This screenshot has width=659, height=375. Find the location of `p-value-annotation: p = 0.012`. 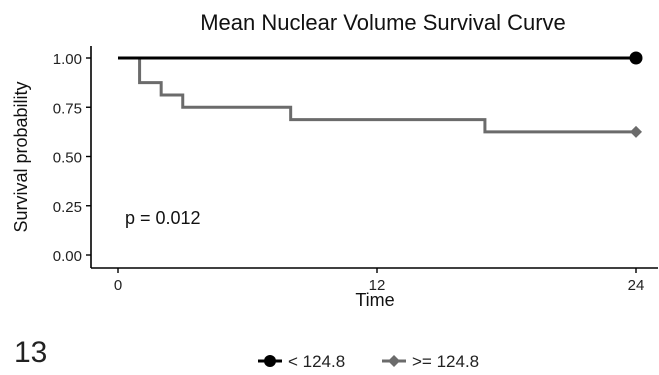

p-value-annotation: p = 0.012 is located at coordinates (163, 218).